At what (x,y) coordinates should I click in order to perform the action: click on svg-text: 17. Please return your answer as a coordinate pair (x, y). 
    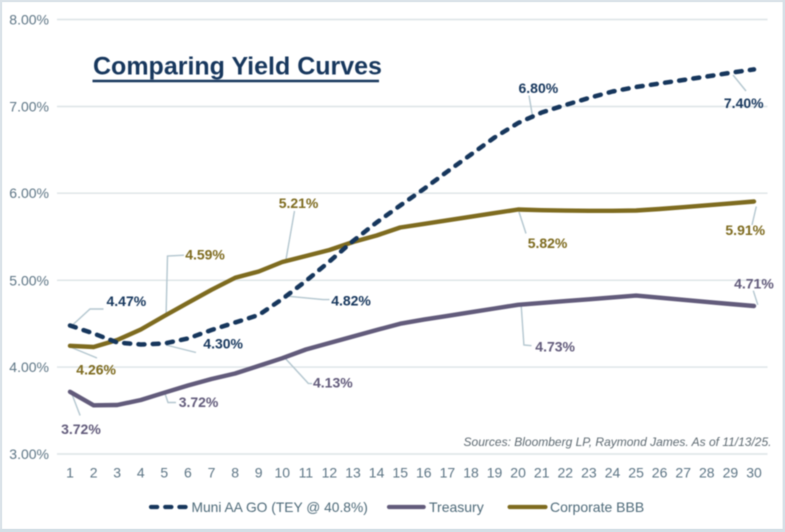
    Looking at the image, I should click on (448, 473).